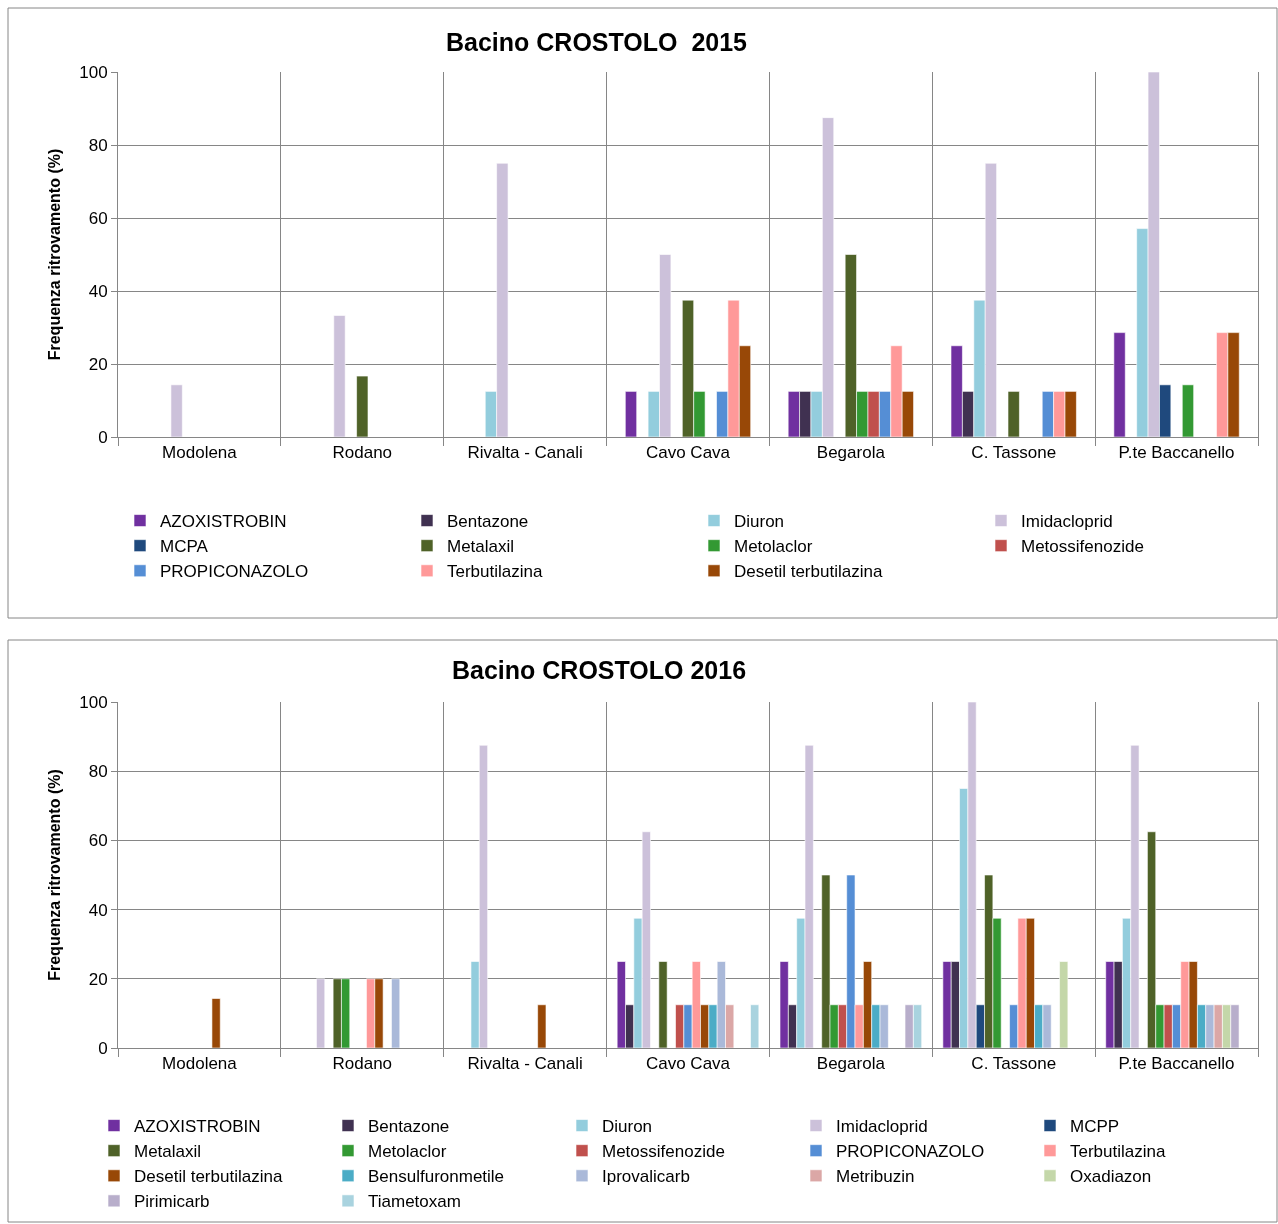 This screenshot has width=1278, height=1224. I want to click on legend-label: Tiametoxam, so click(414, 1202).